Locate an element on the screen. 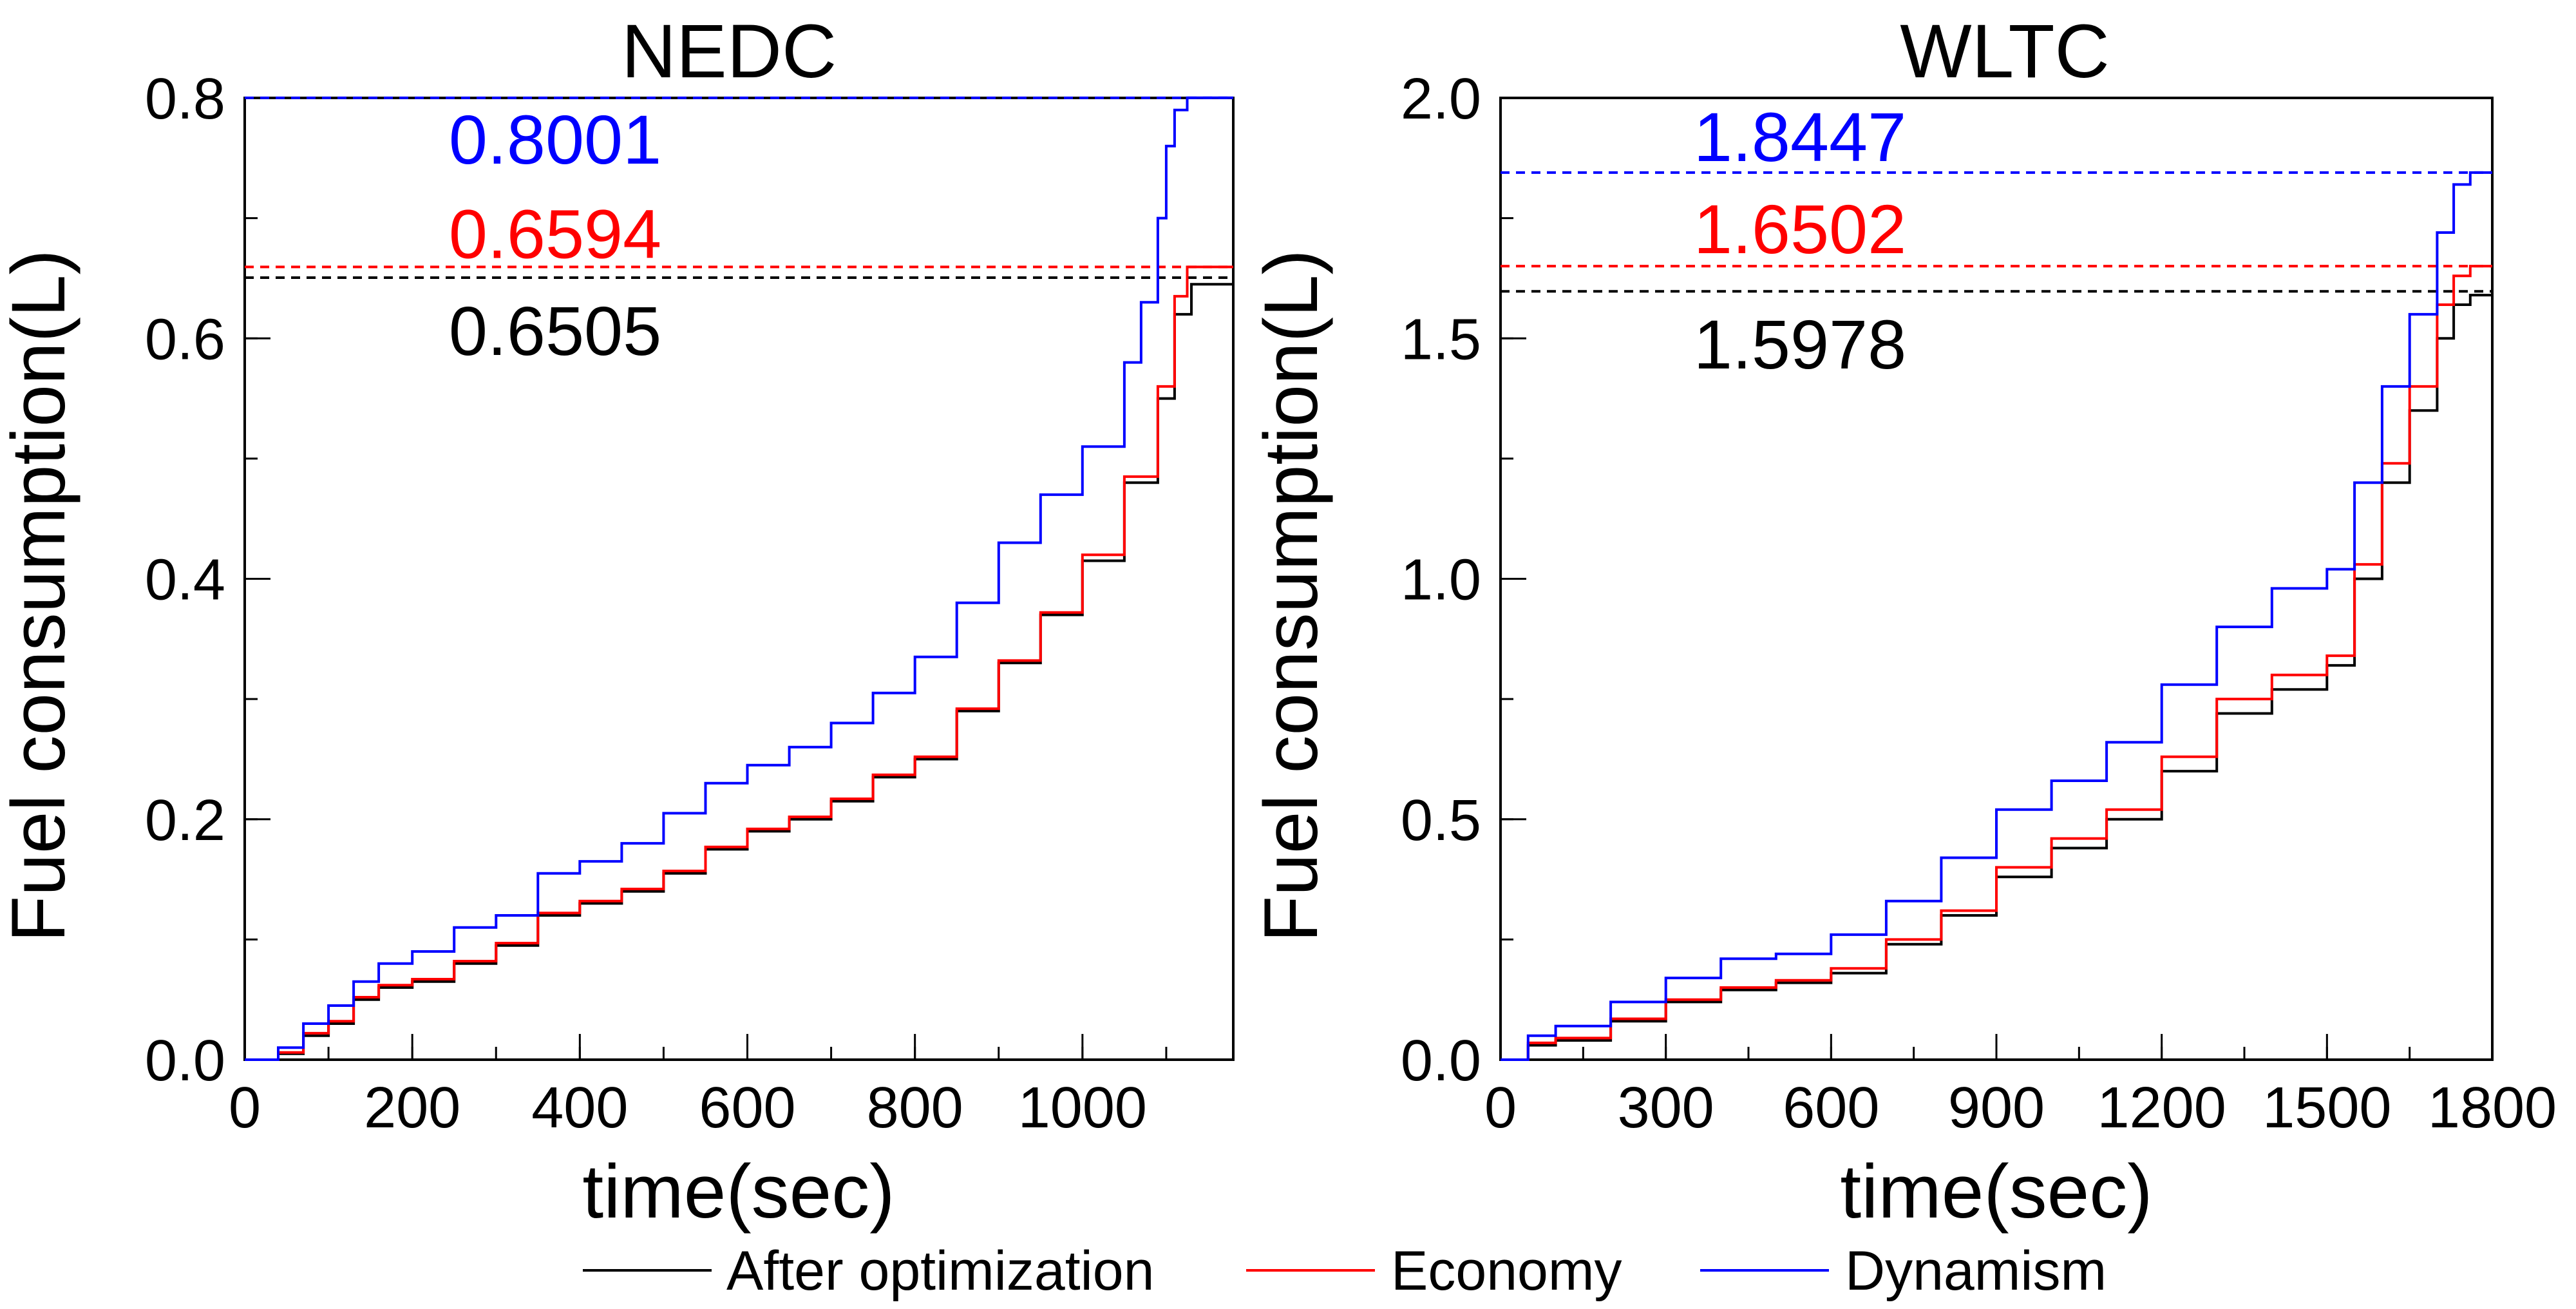 The height and width of the screenshot is (1309, 2576). x-tick-label: 400 is located at coordinates (579, 1108).